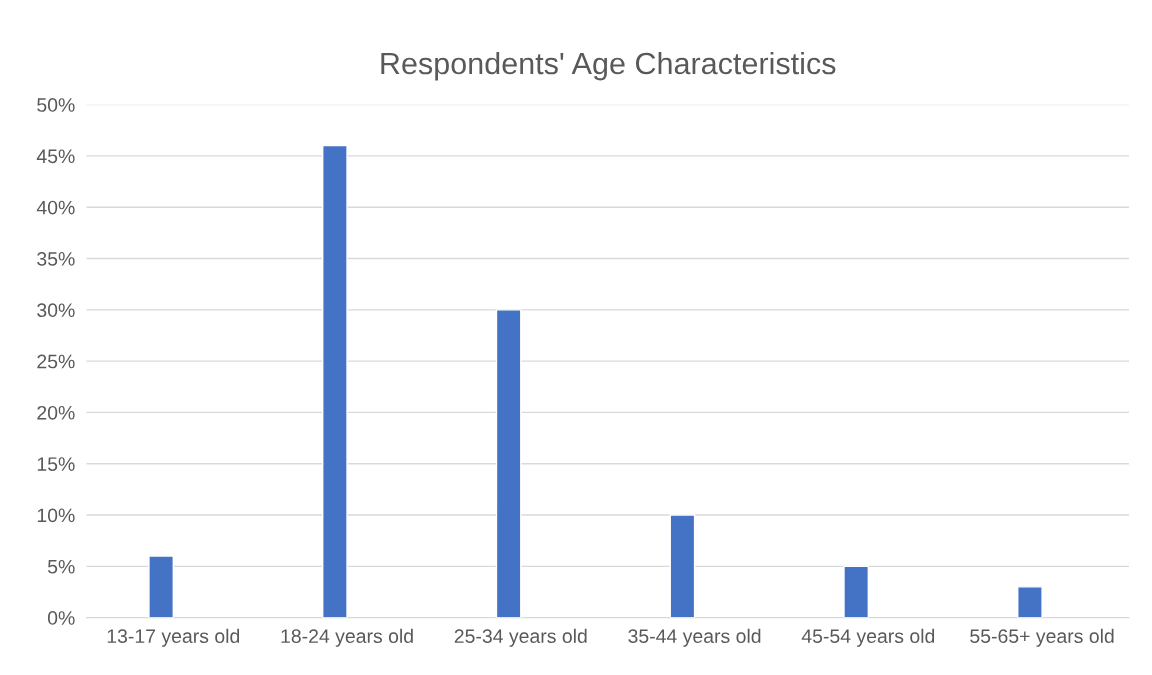  Describe the element at coordinates (56, 464) in the screenshot. I see `y-tick-label: 15%` at that location.